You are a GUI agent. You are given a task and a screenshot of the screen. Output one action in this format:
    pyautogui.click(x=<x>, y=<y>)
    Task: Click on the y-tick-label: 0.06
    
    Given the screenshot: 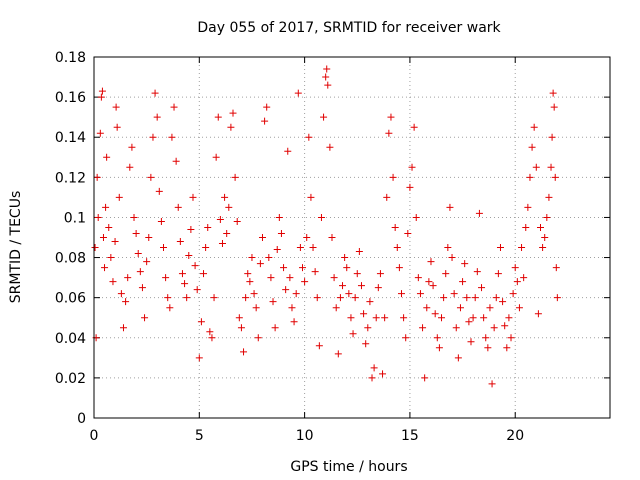 What is the action you would take?
    pyautogui.click(x=70, y=299)
    